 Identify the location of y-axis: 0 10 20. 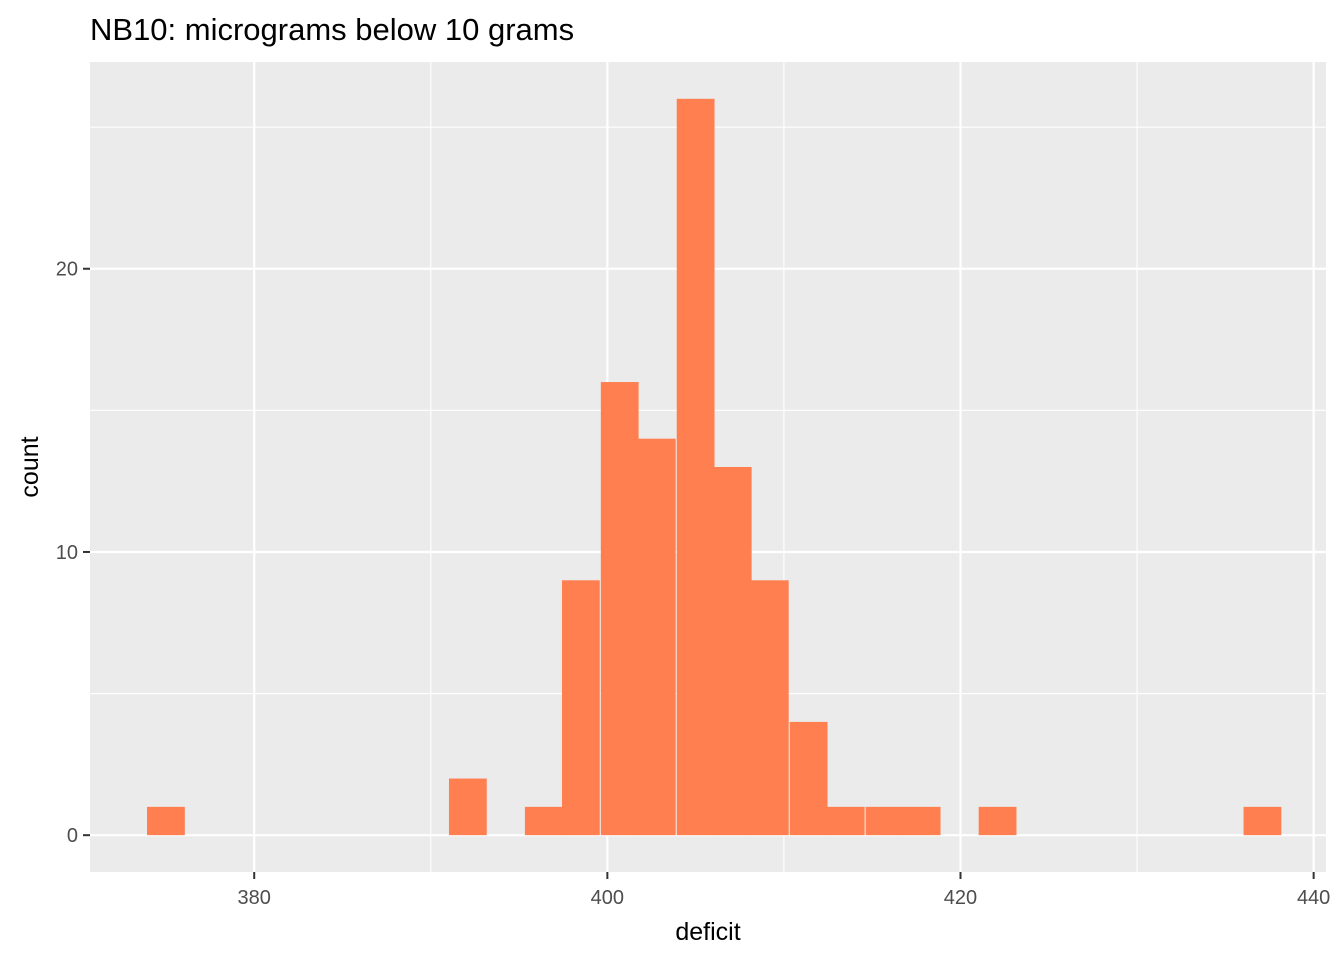
(73, 553).